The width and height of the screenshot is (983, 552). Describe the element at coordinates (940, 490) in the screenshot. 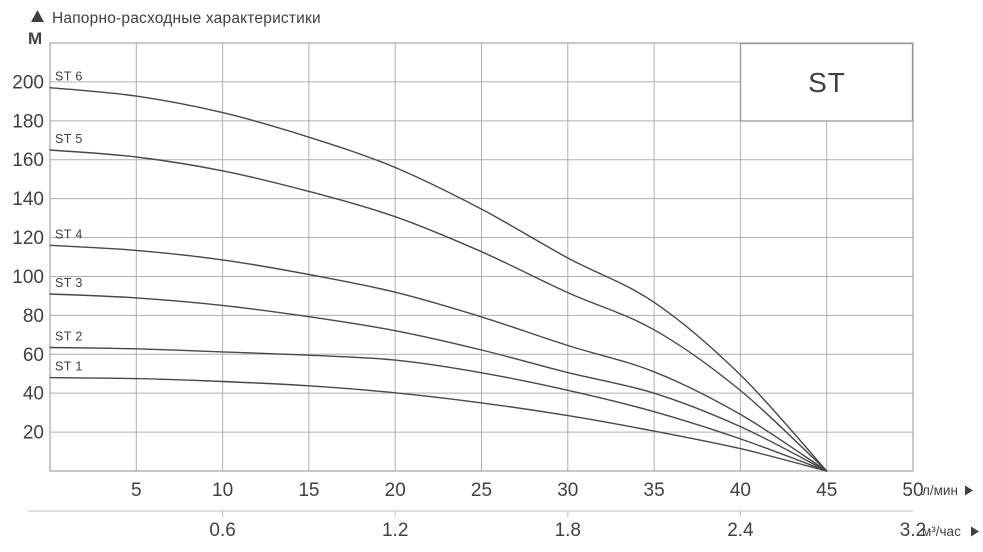

I see `x-axis-primary-unit: л/мин` at that location.